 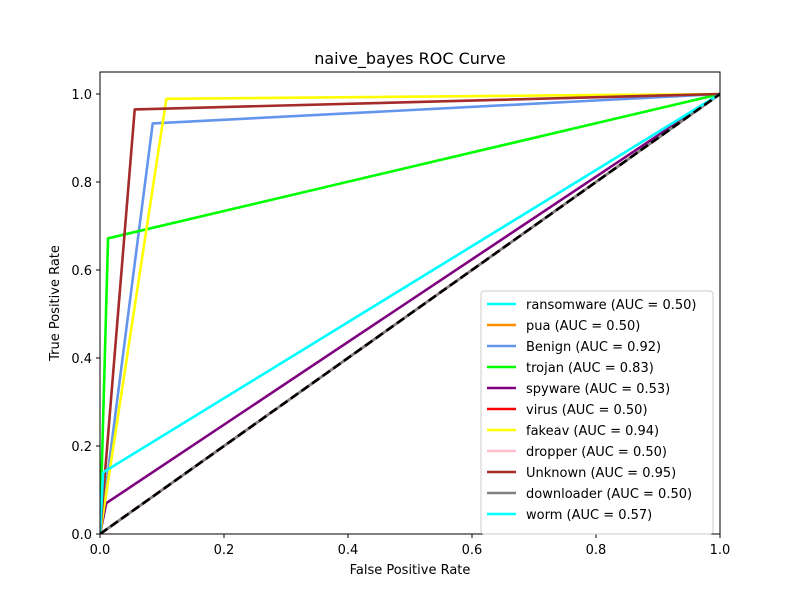 I want to click on legend-label: pua (AUC = 0.50), so click(x=583, y=326).